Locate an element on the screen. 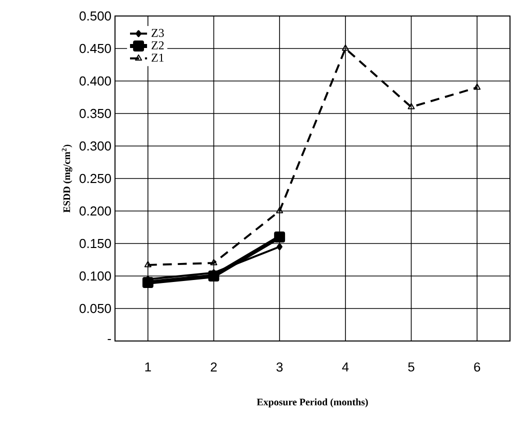 The width and height of the screenshot is (516, 432). legend-label: Z3 is located at coordinates (158, 32).